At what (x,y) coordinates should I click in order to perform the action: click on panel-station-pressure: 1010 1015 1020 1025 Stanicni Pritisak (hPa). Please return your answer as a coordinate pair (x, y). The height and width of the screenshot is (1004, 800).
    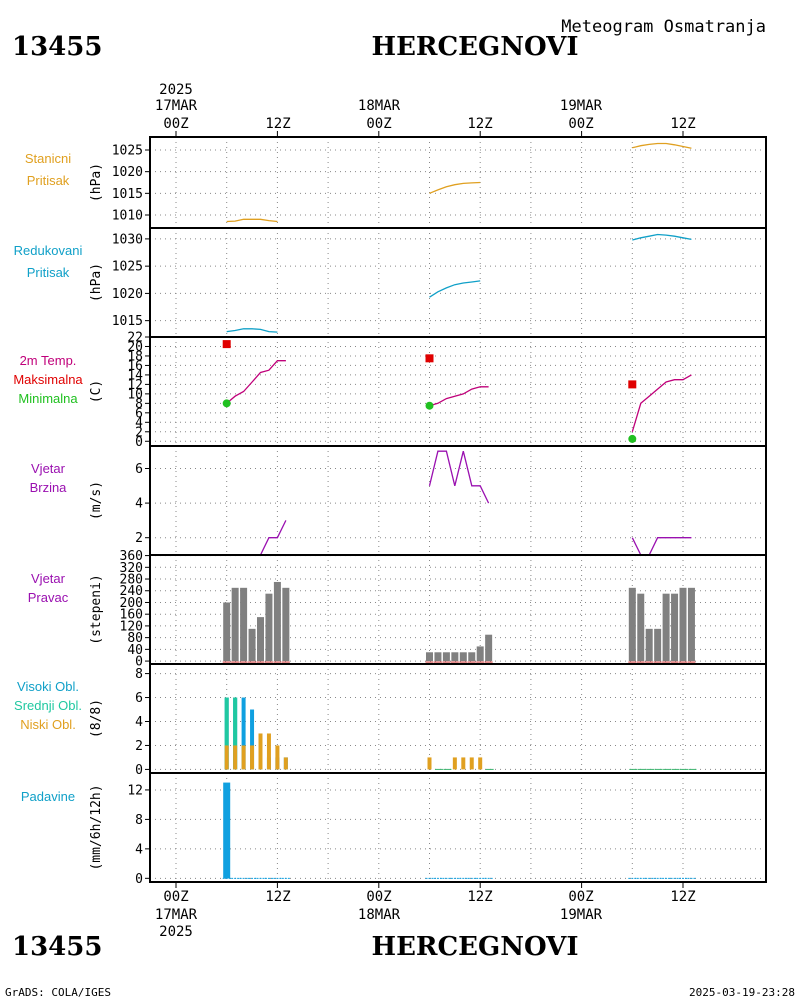
    Looking at the image, I should click on (396, 182).